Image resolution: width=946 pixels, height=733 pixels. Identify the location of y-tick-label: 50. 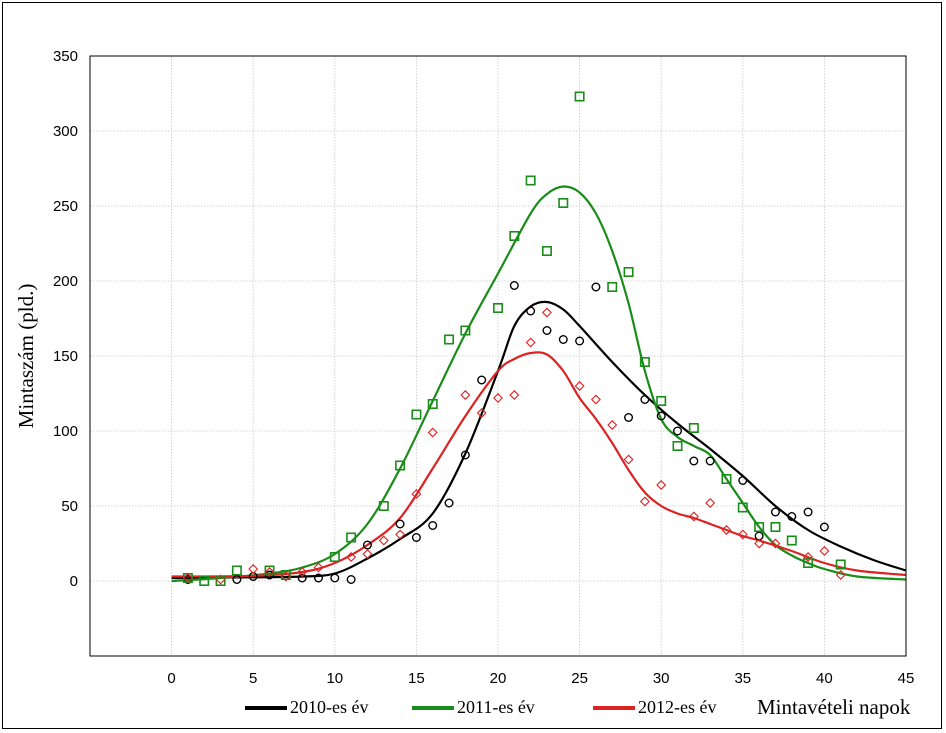
(69, 506).